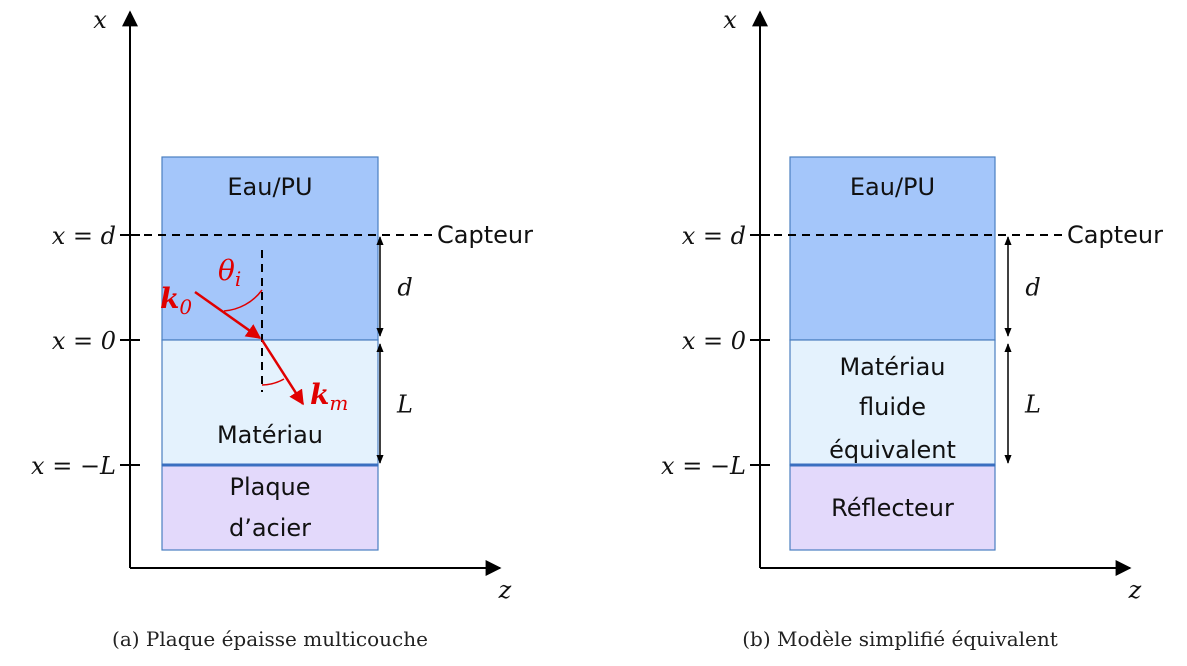 Image resolution: width=1187 pixels, height=666 pixels. What do you see at coordinates (892, 450) in the screenshot?
I see `layer-label: équivalent` at bounding box center [892, 450].